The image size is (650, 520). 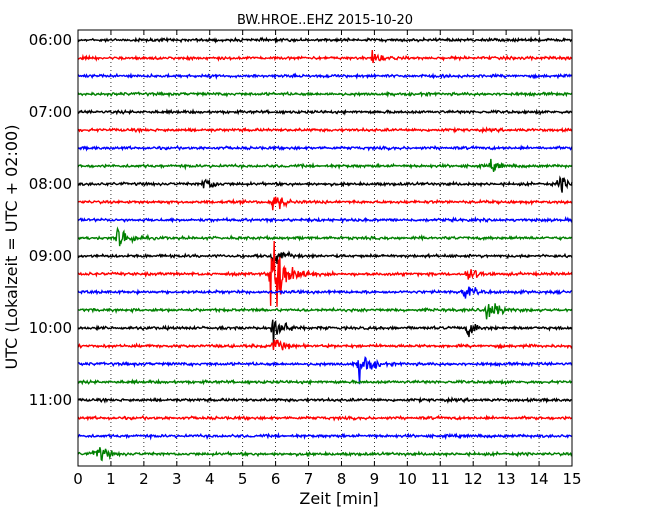 What do you see at coordinates (210, 479) in the screenshot?
I see `x-tick-label: 4` at bounding box center [210, 479].